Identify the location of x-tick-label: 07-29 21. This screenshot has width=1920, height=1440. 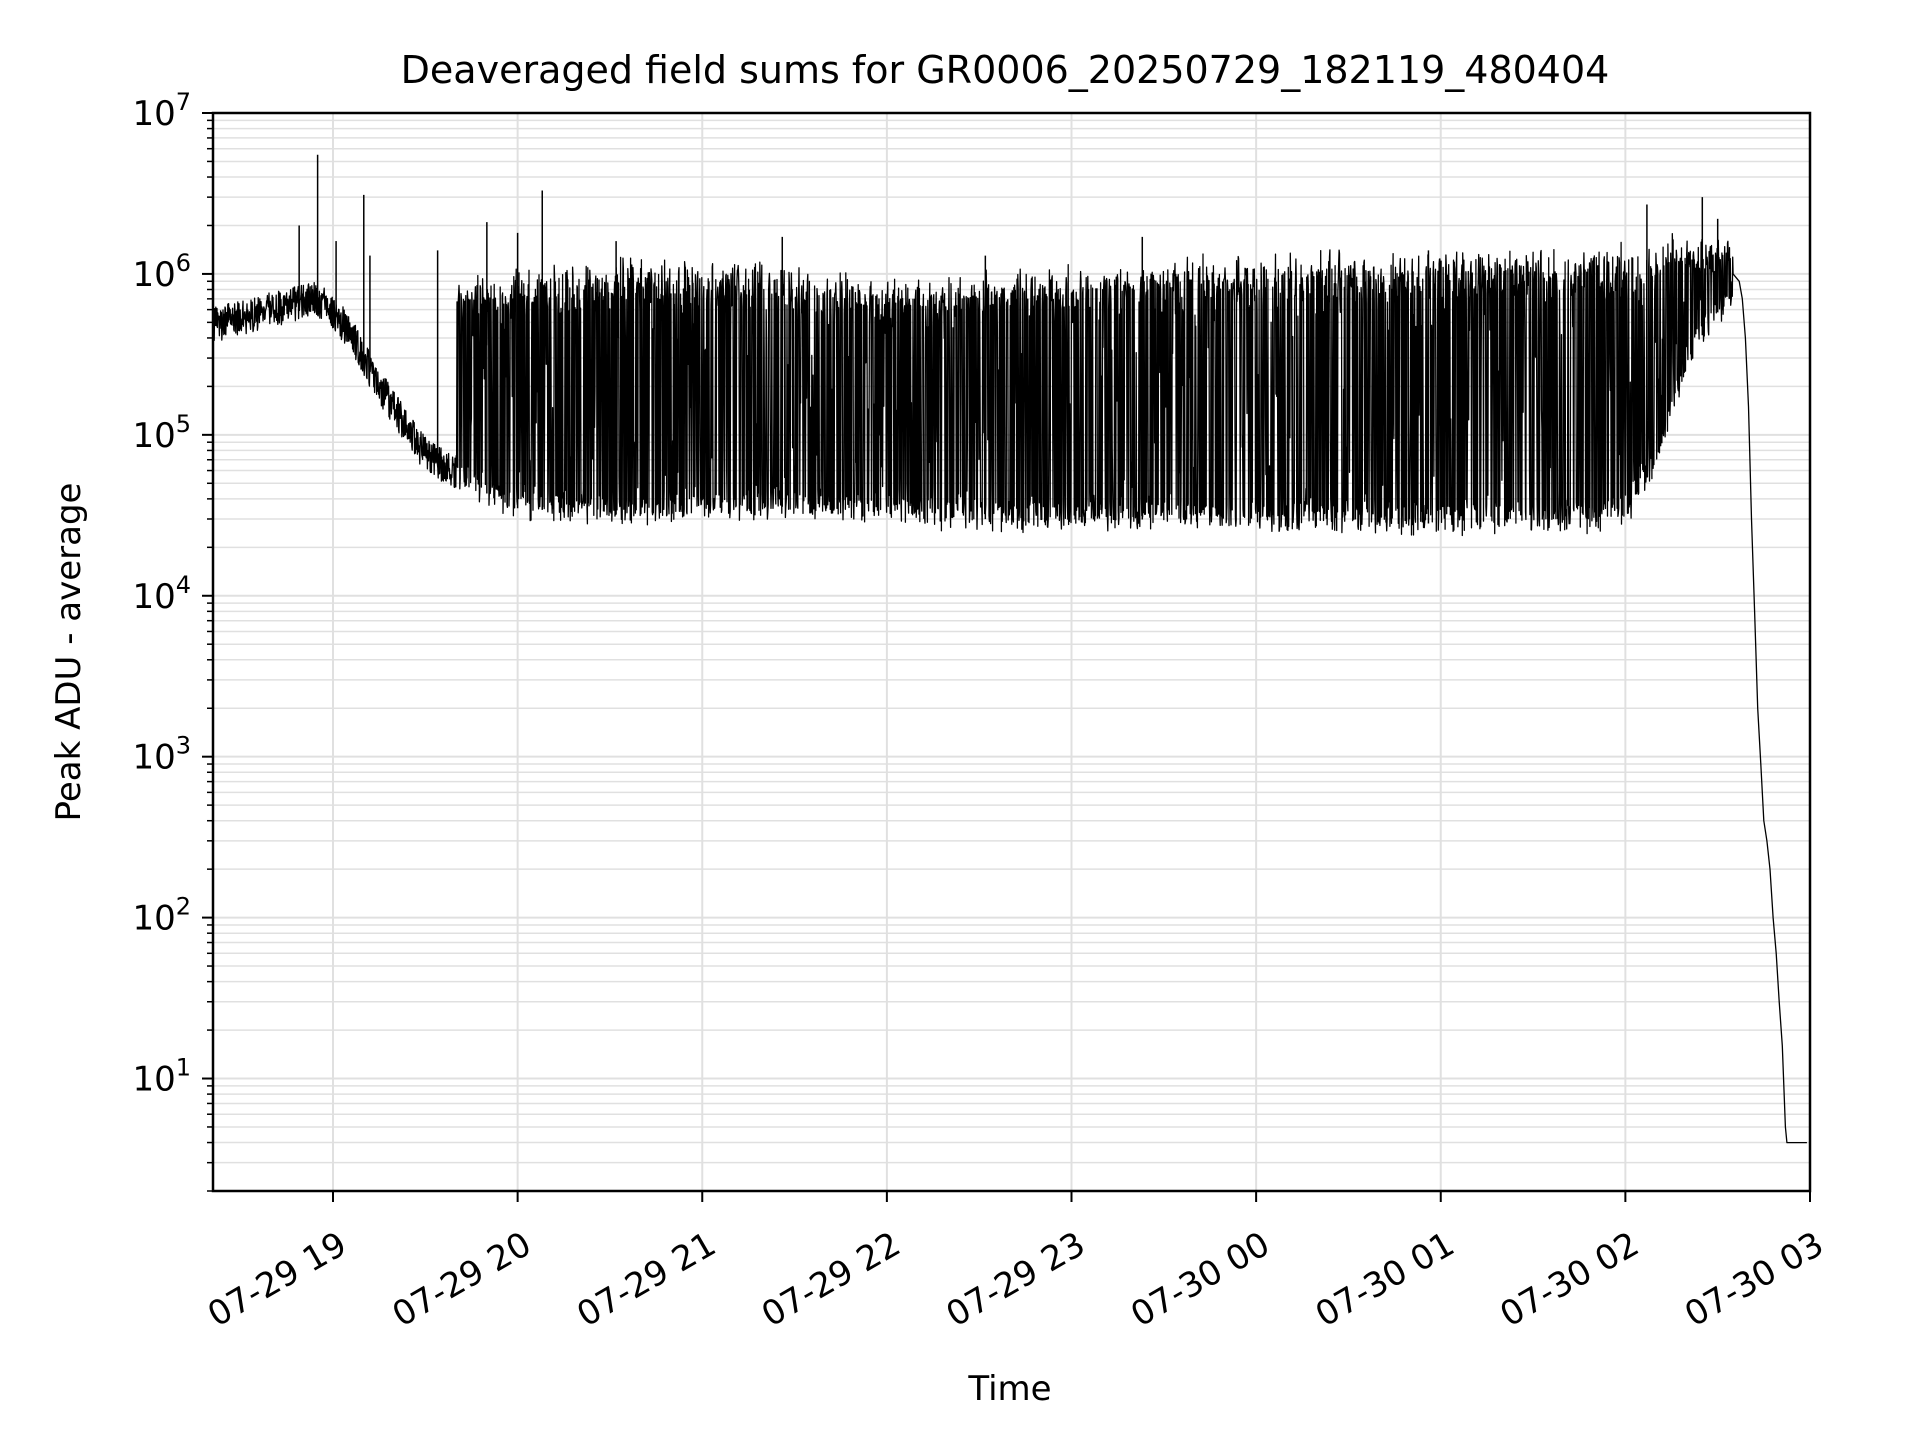
(646, 1279).